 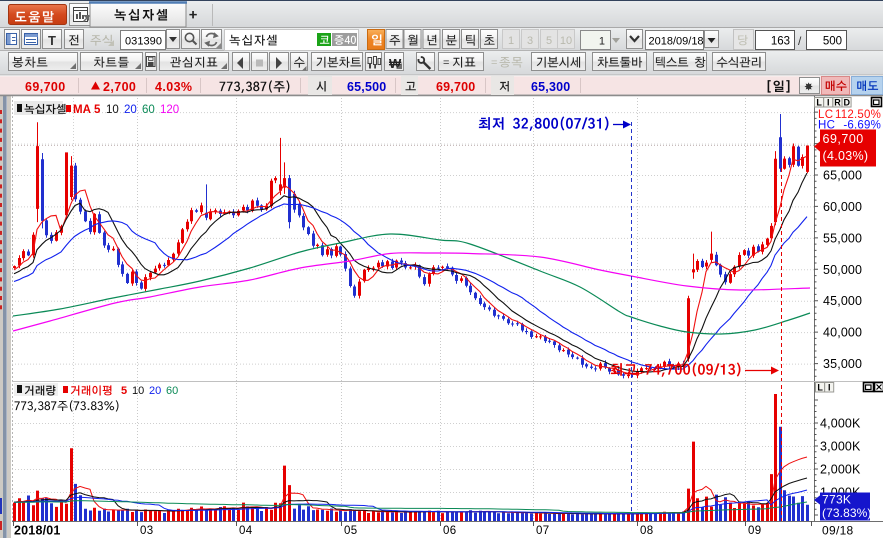 I want to click on svg-text: 120, so click(x=169, y=110).